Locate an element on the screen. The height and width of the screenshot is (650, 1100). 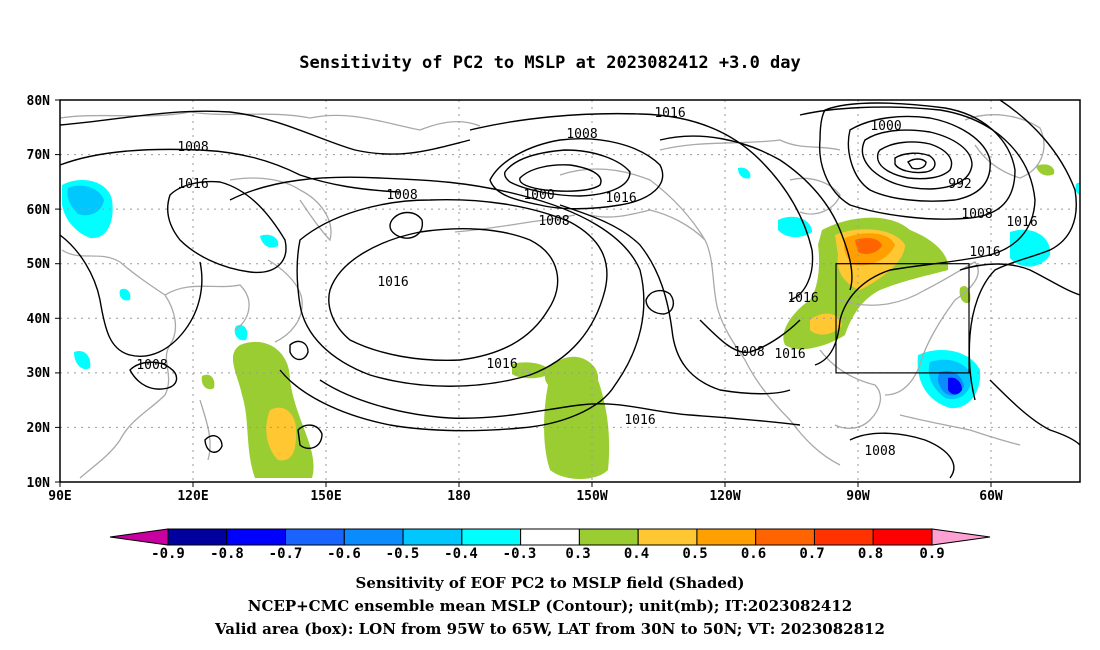
colorbar-label: -0.8 is located at coordinates (227, 554).